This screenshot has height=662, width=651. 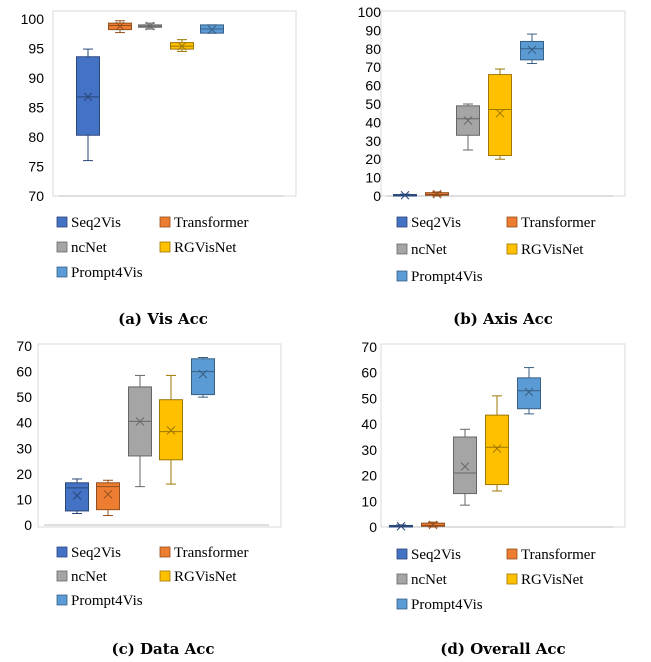 What do you see at coordinates (36, 167) in the screenshot?
I see `y-tick-label: 75` at bounding box center [36, 167].